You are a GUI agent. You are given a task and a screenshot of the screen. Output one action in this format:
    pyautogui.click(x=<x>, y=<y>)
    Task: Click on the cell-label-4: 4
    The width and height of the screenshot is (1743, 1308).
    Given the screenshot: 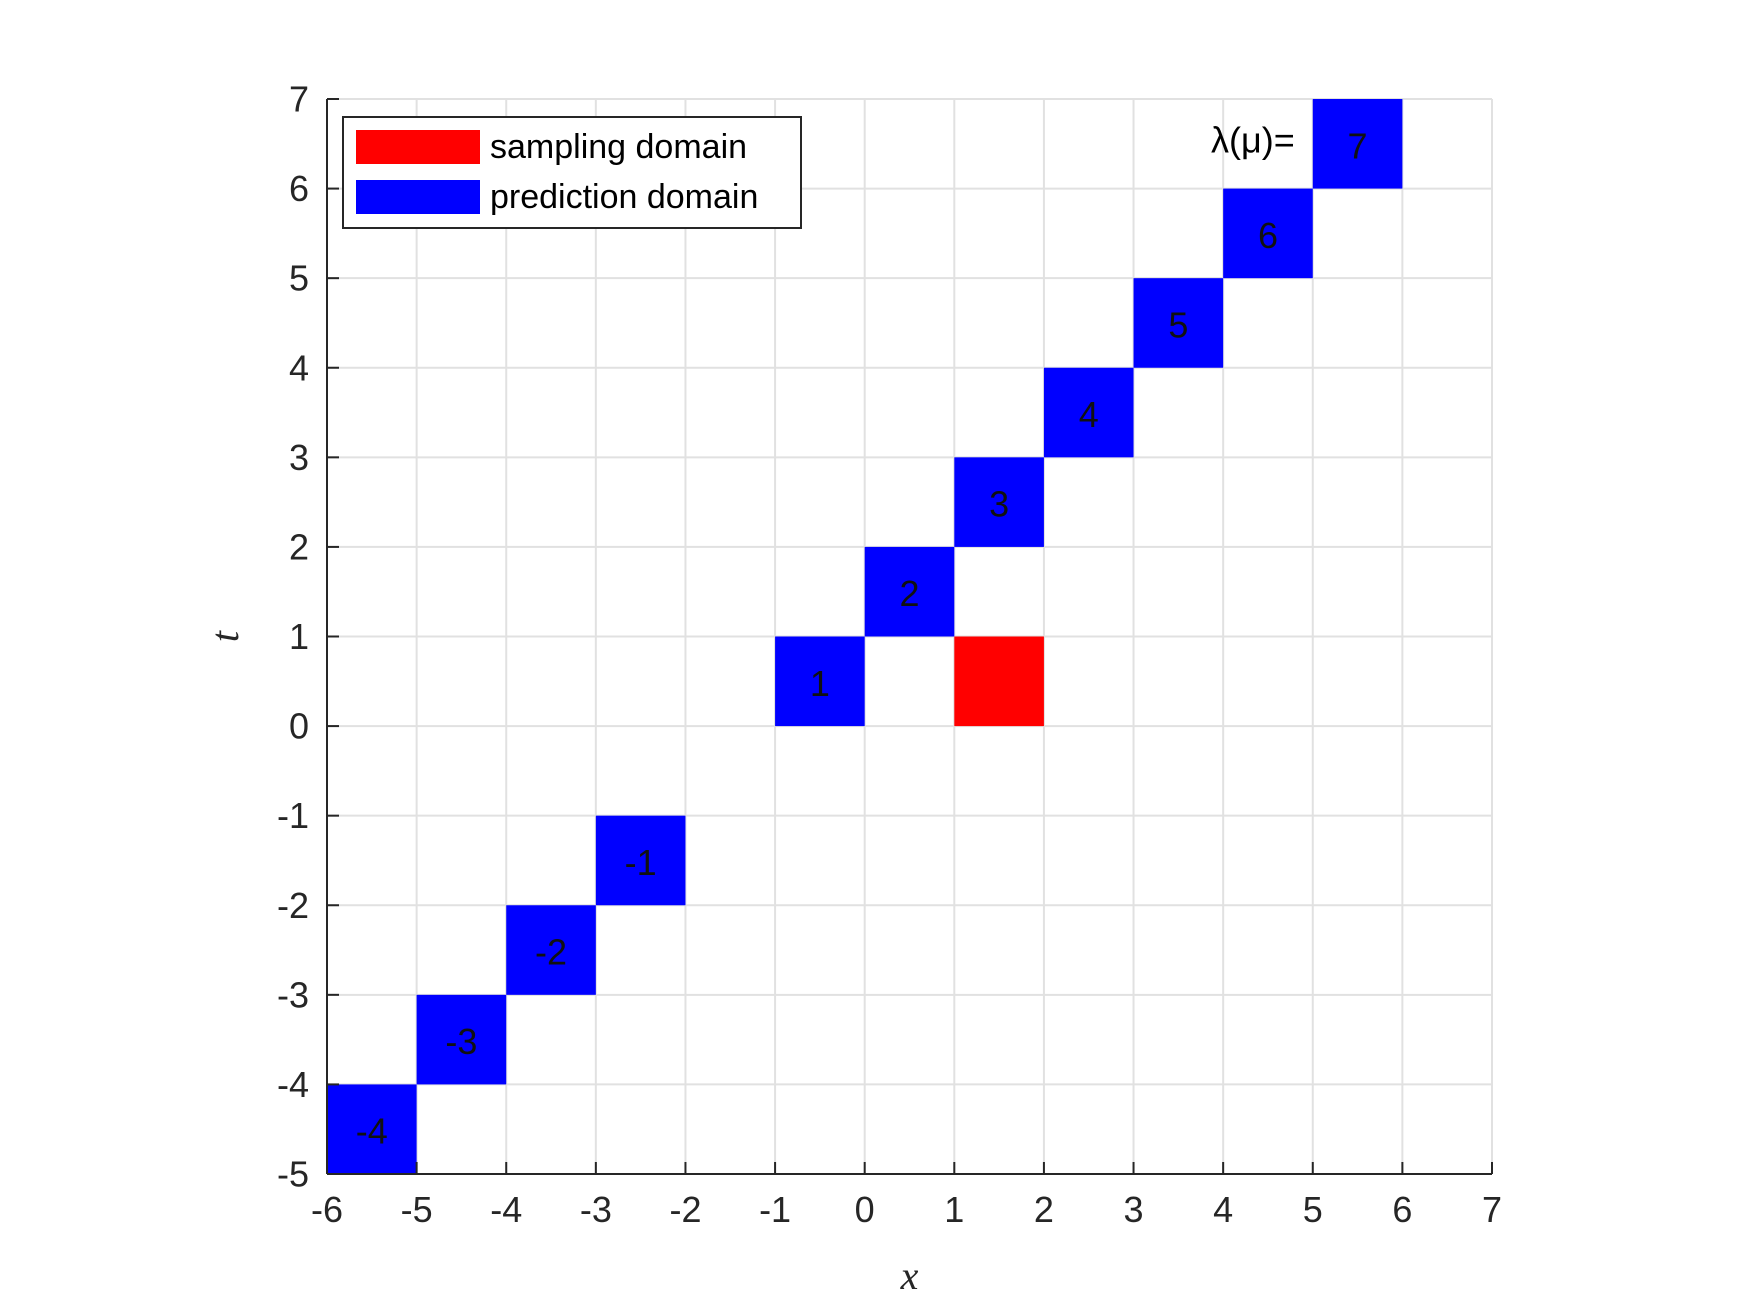 What is the action you would take?
    pyautogui.click(x=1089, y=414)
    